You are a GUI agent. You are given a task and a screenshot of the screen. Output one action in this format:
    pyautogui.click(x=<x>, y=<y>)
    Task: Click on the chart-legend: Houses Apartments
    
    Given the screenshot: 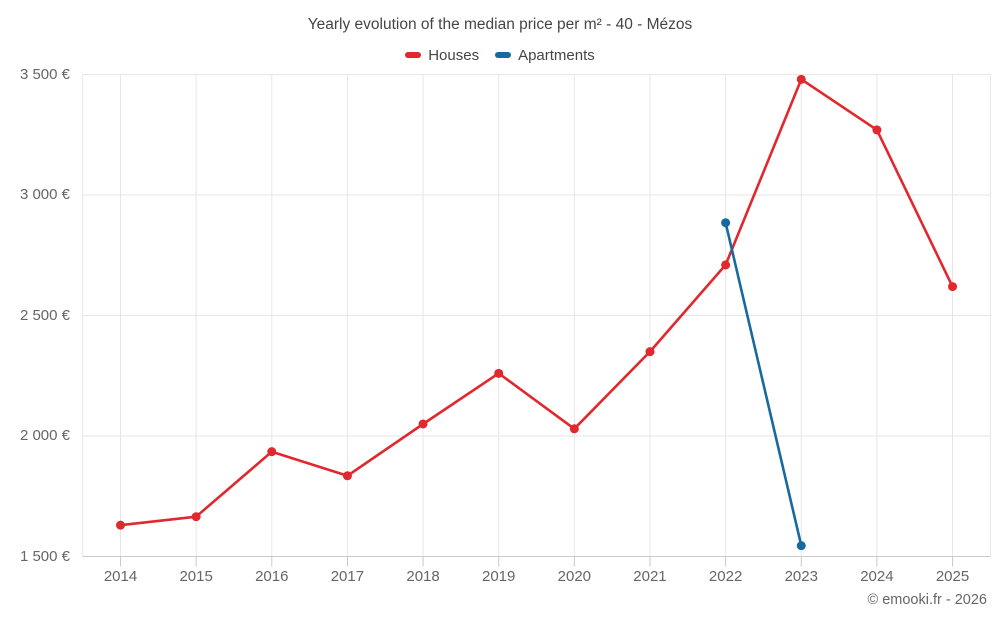 What is the action you would take?
    pyautogui.click(x=500, y=55)
    